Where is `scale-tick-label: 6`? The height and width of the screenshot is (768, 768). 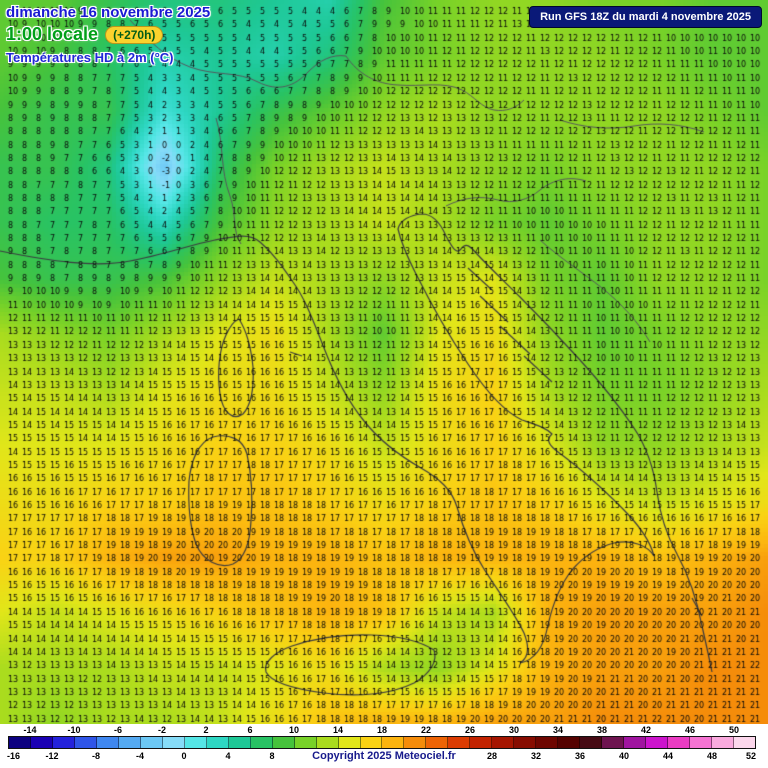
scale-tick-label: 6 is located at coordinates (250, 730).